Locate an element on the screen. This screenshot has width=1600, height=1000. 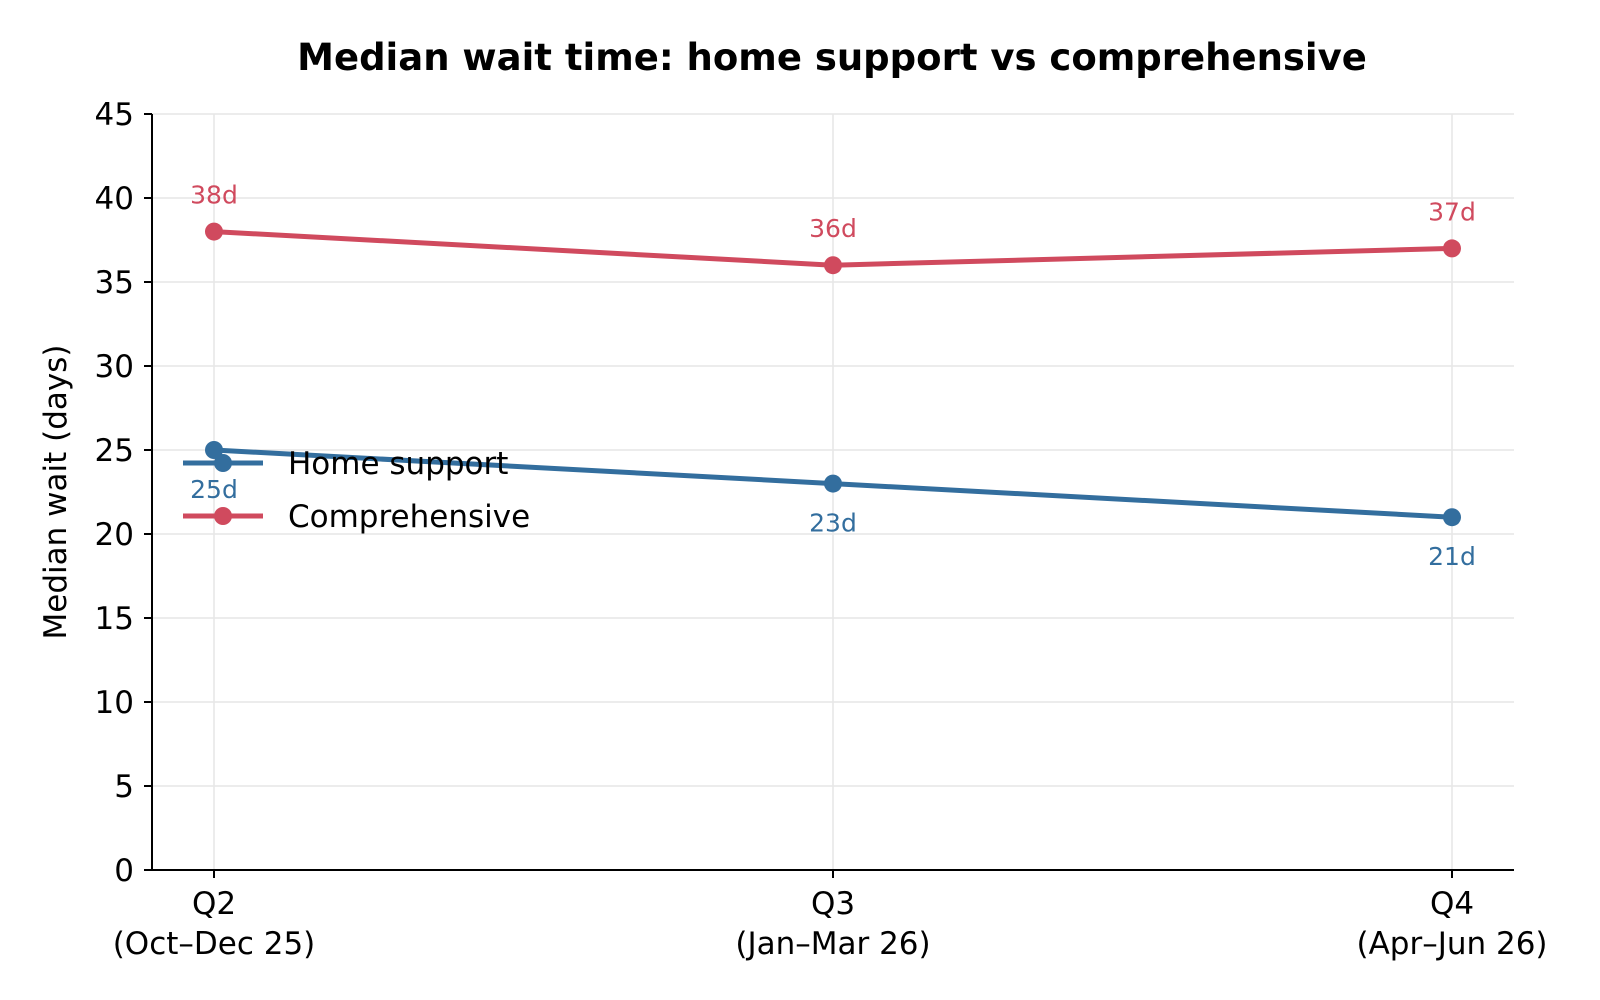
data-label: 25d is located at coordinates (214, 489).